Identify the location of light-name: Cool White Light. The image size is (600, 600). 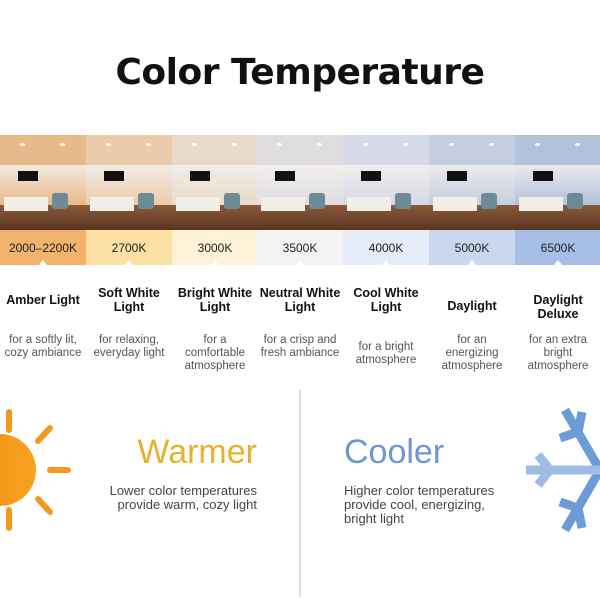
(386, 300).